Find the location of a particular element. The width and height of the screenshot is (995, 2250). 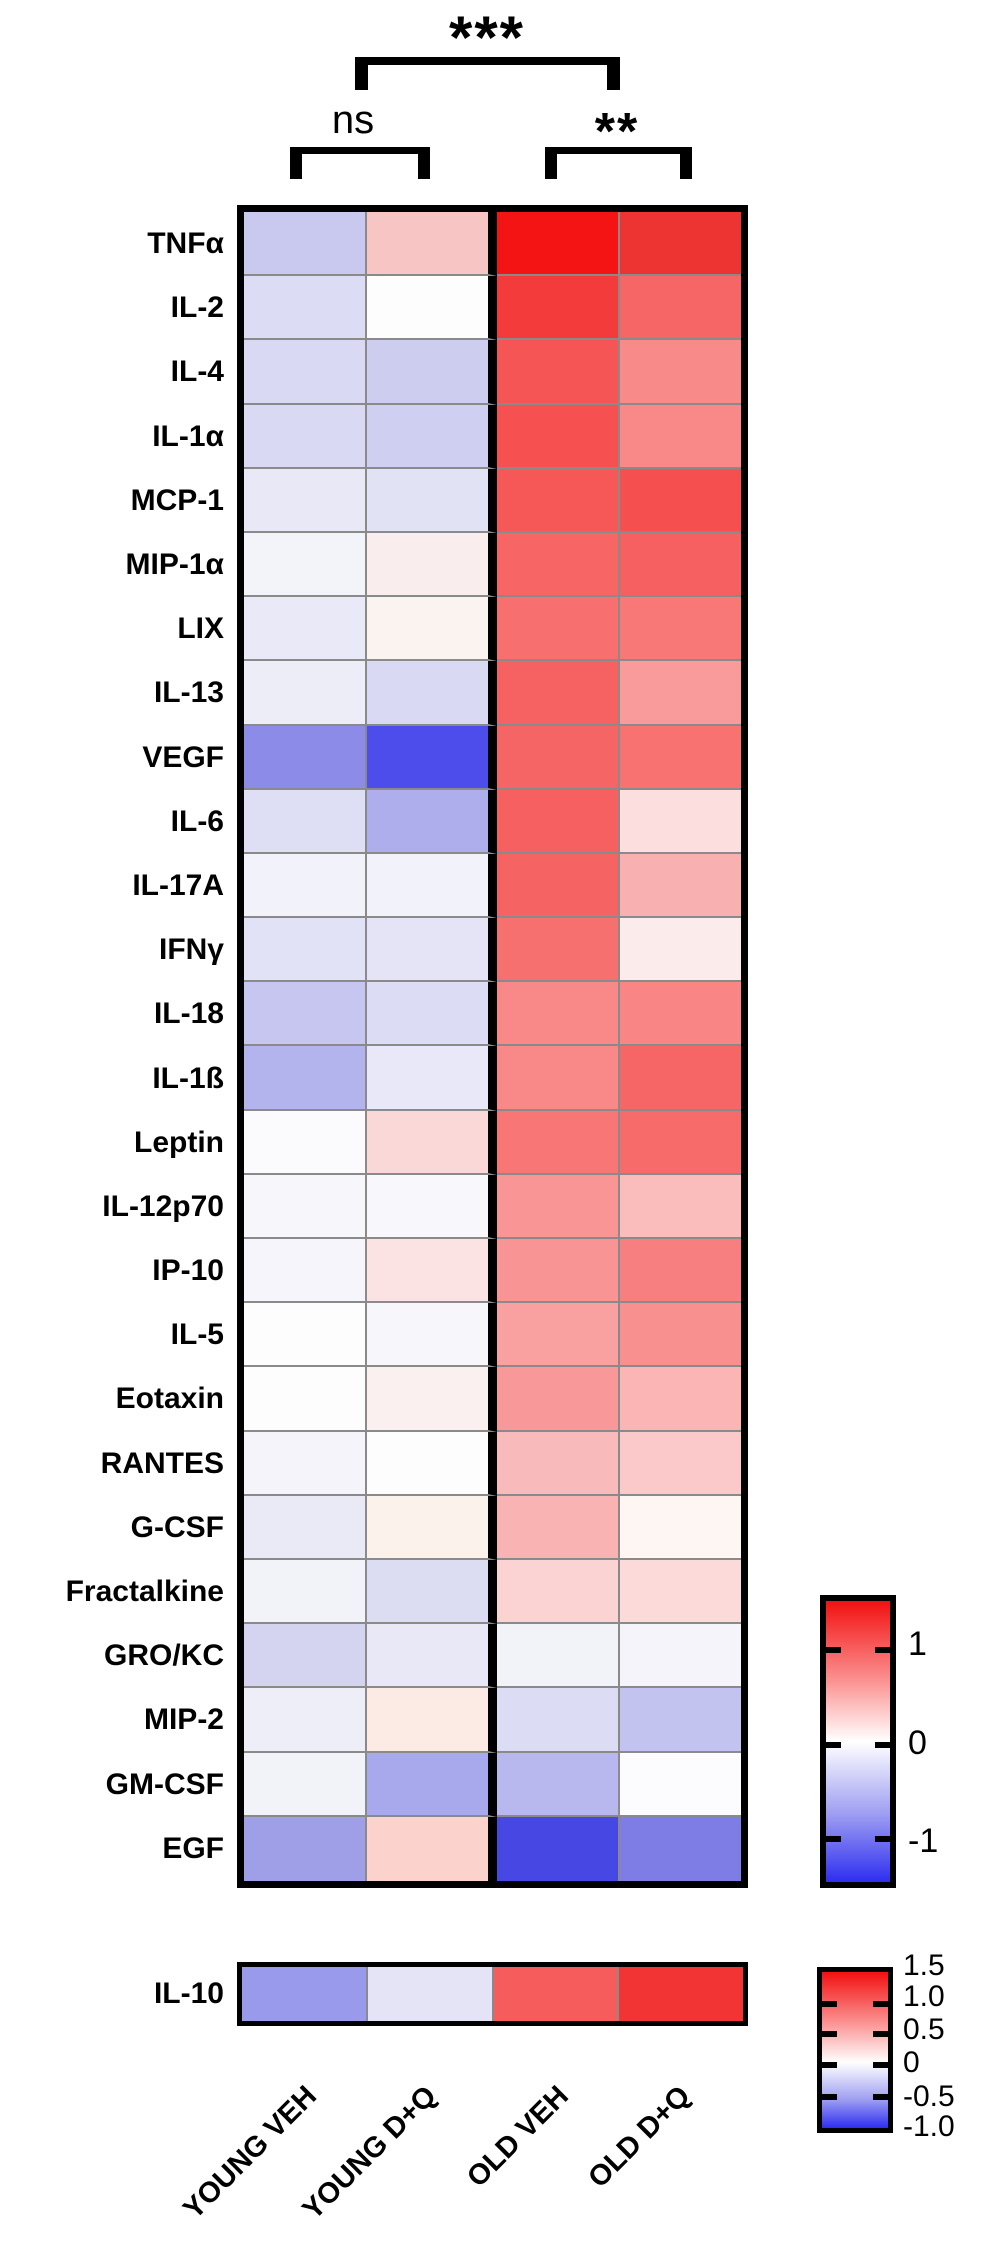

row-label: Leptin is located at coordinates (179, 1142).